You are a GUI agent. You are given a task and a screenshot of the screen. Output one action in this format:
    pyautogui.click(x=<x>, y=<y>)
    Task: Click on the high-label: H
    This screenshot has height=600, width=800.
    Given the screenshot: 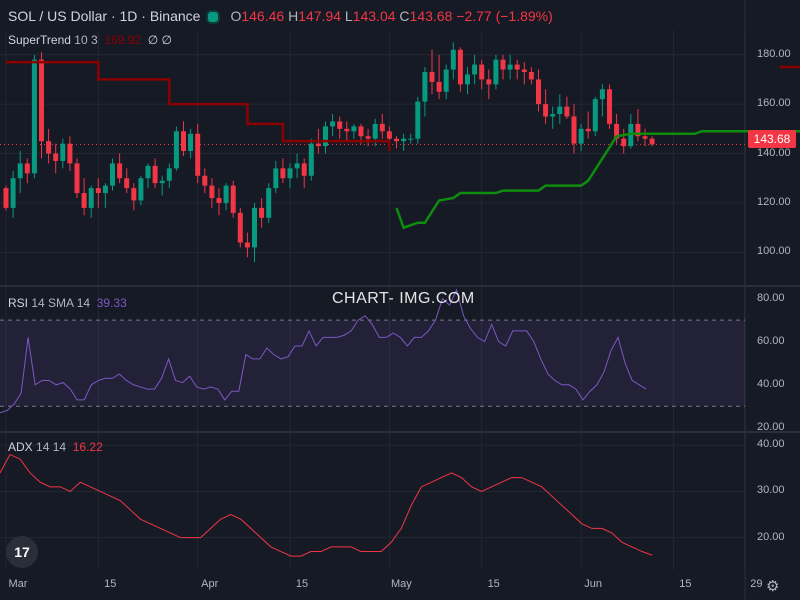 What is the action you would take?
    pyautogui.click(x=293, y=16)
    